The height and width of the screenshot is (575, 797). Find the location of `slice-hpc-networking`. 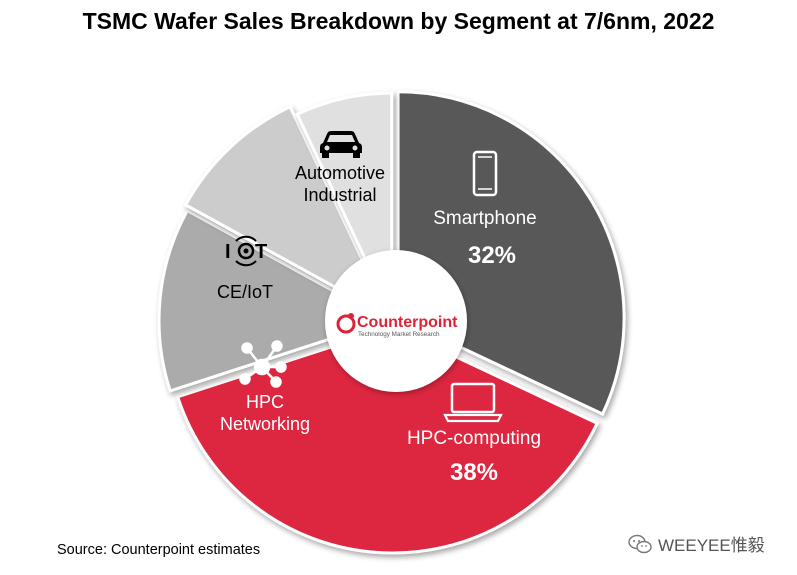

slice-hpc-networking is located at coordinates (274, 300).